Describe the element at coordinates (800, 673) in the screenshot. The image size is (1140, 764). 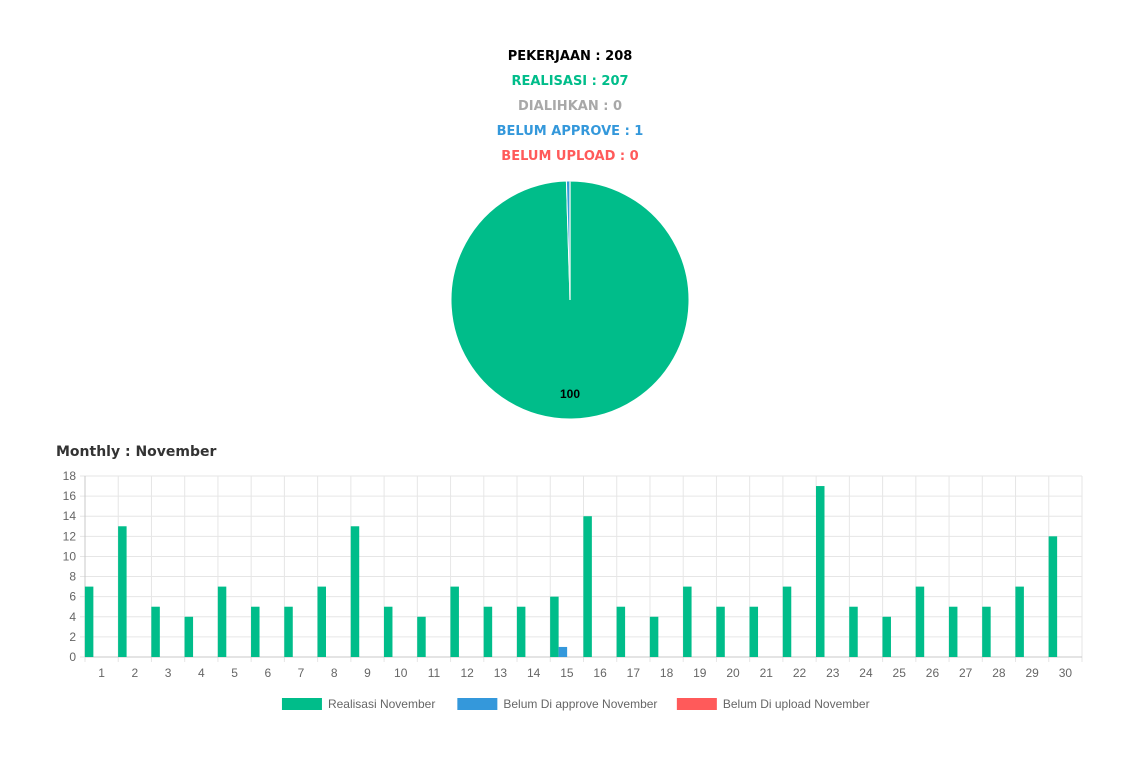
I see `x-tick-label: 22` at that location.